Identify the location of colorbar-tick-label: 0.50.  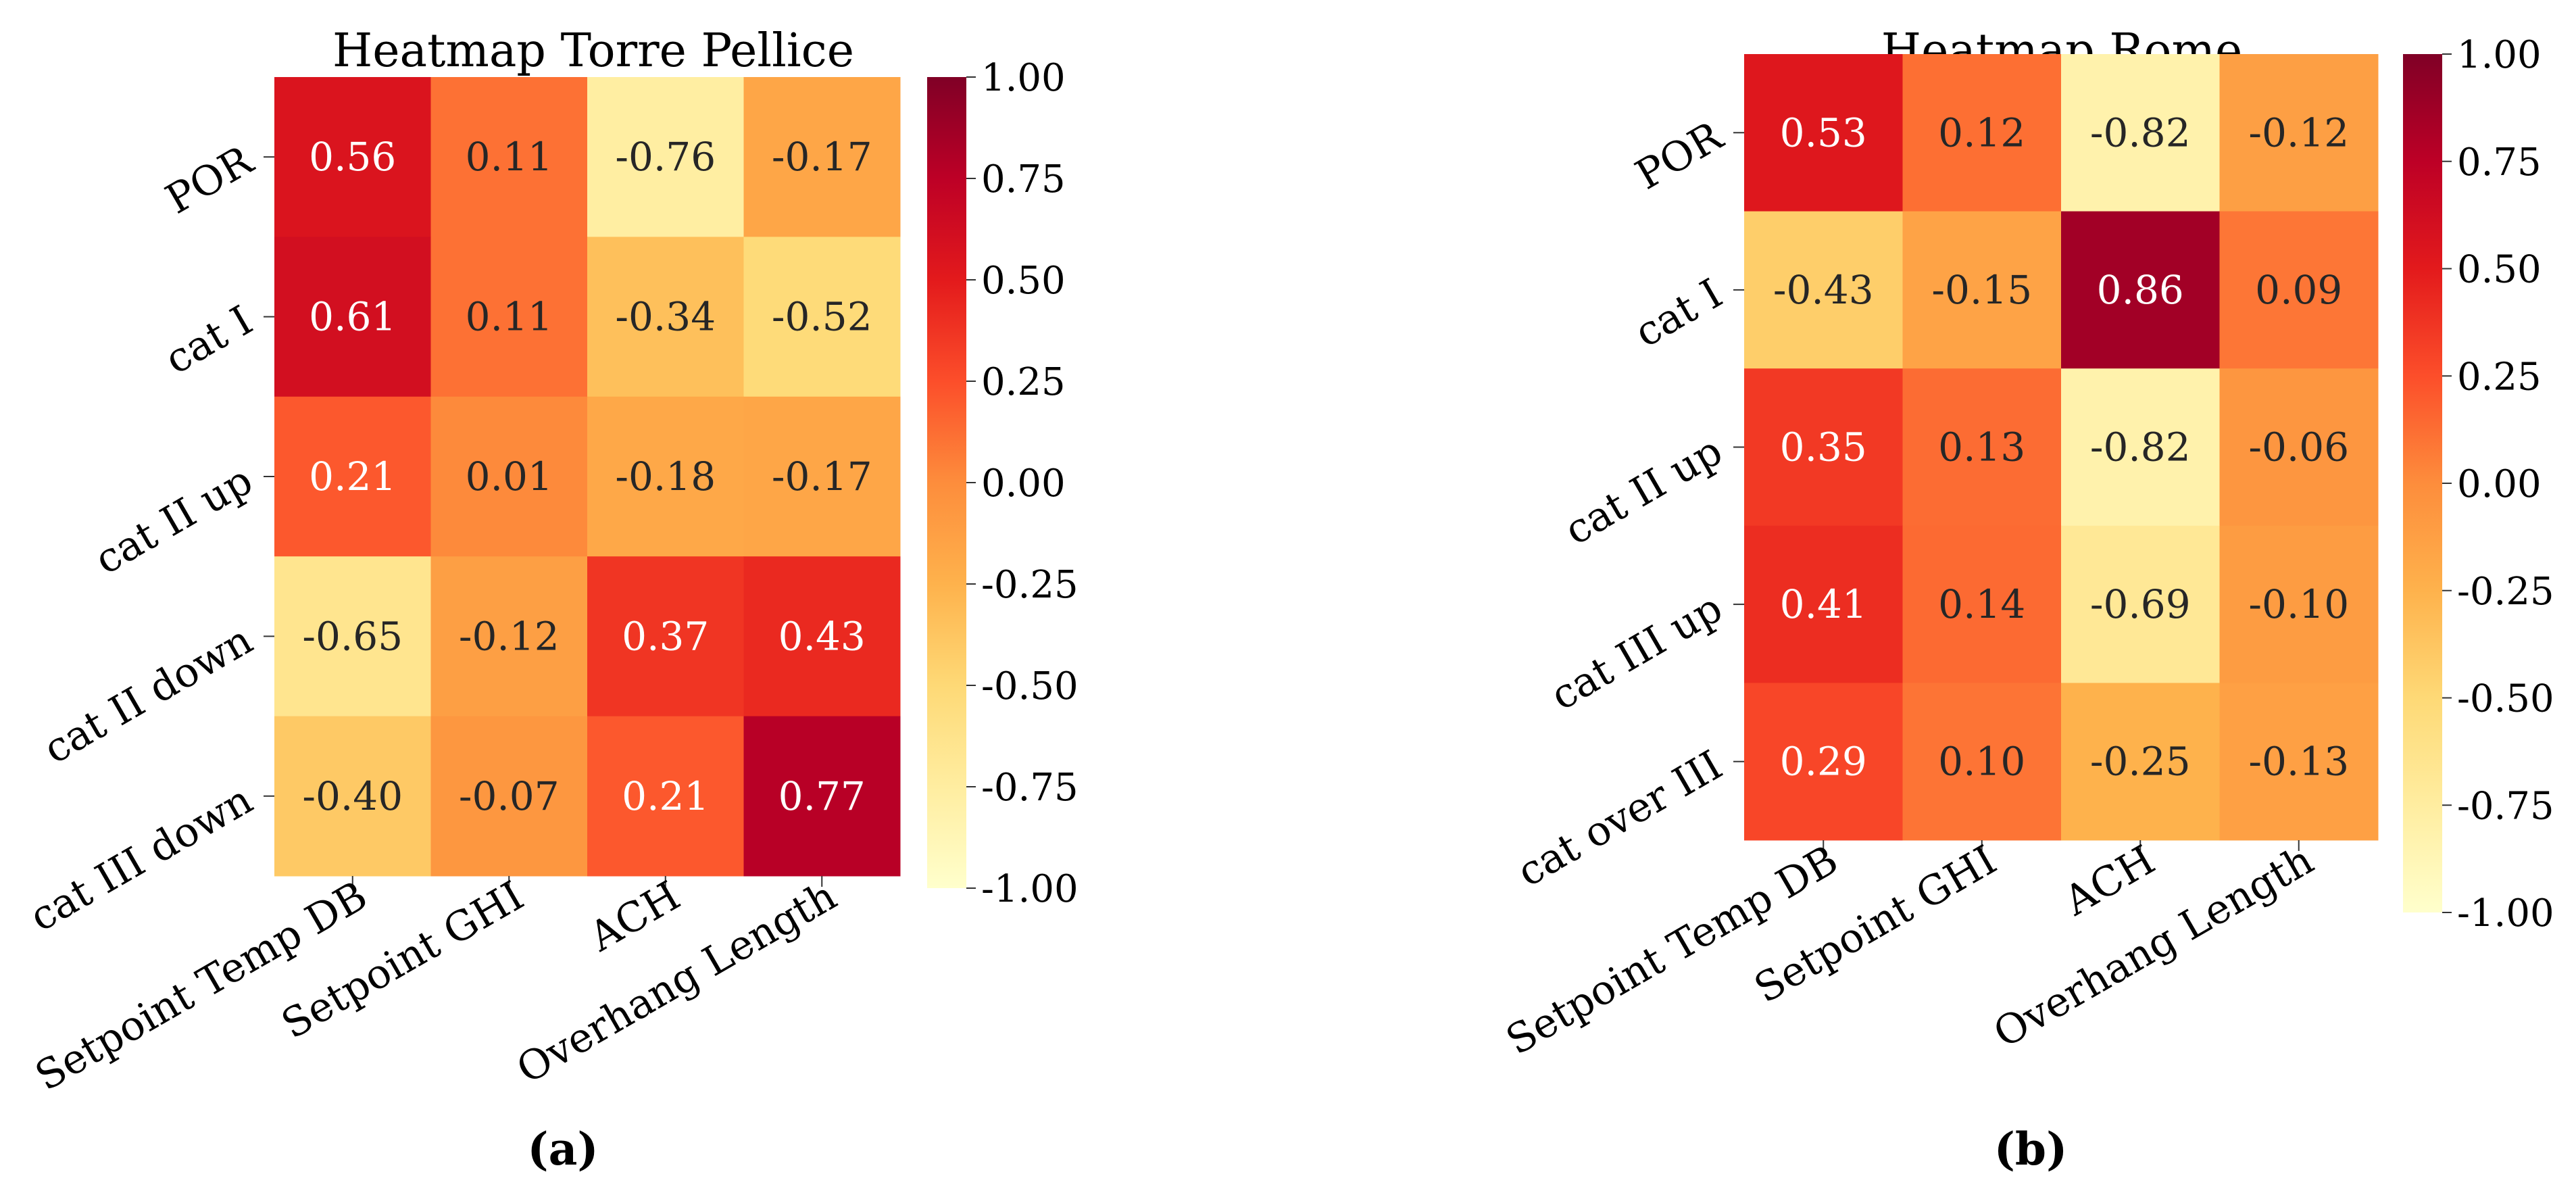
(2500, 270).